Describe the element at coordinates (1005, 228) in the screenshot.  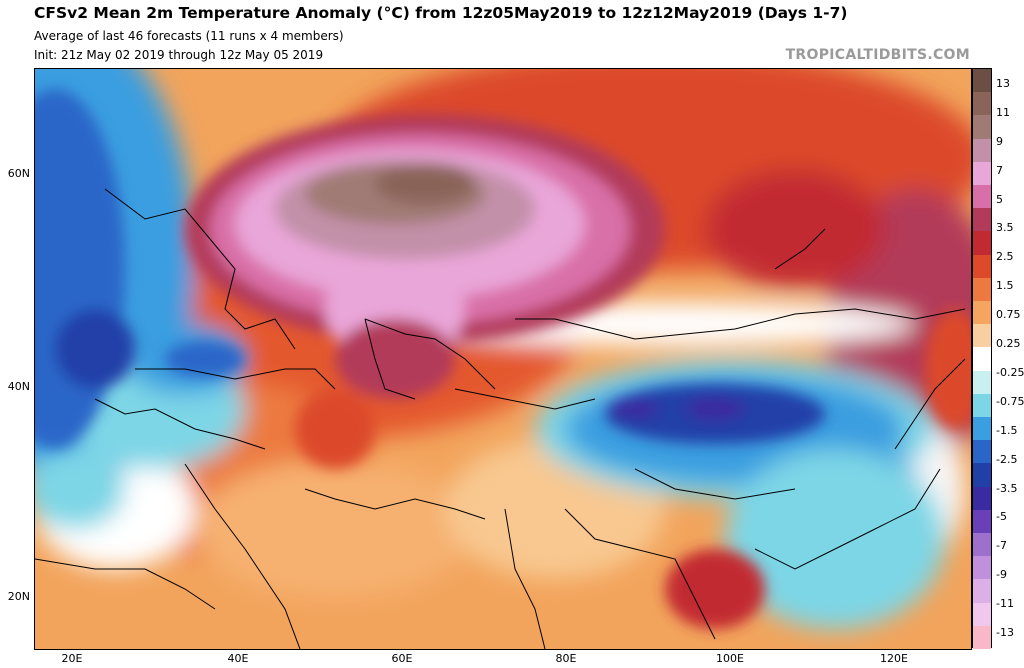
I see `colorbar-label: 3.5` at that location.